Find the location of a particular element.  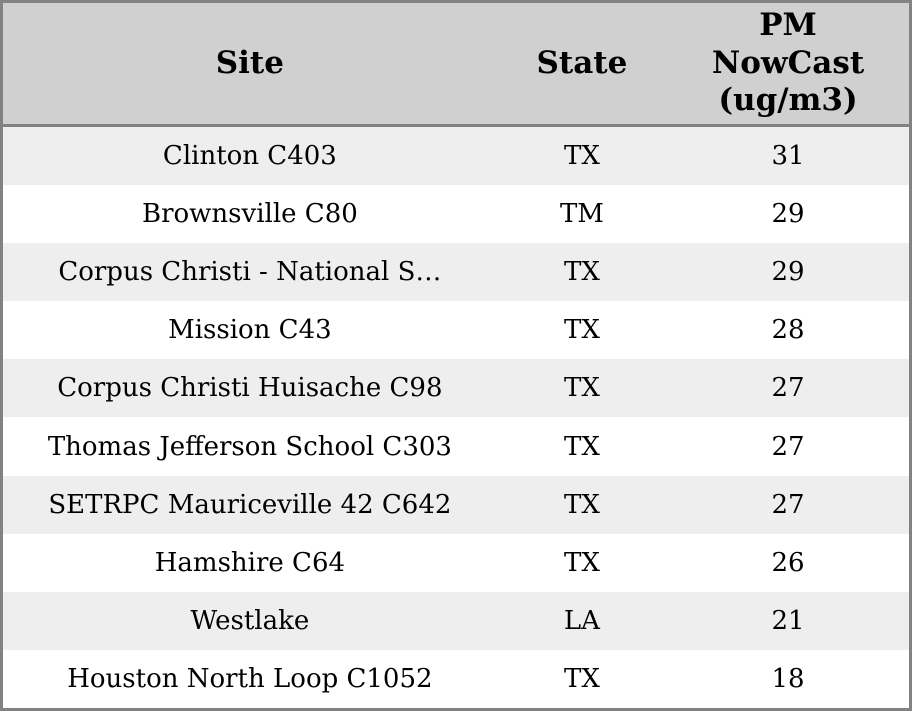

cell-state: LA is located at coordinates (581, 620).